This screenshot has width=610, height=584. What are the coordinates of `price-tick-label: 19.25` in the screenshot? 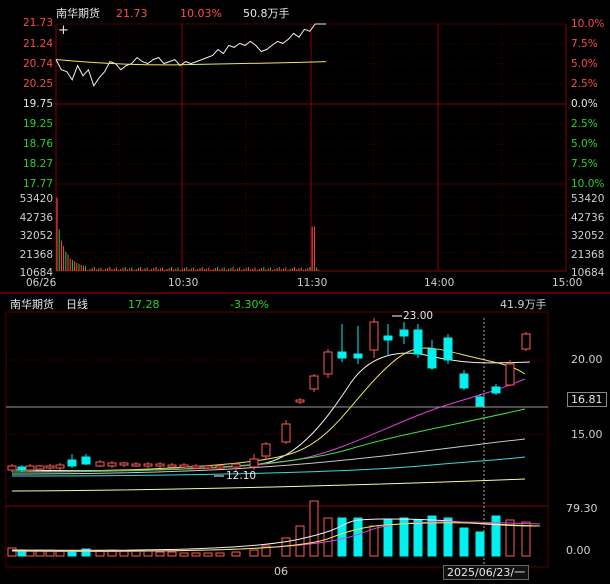 It's located at (37, 124).